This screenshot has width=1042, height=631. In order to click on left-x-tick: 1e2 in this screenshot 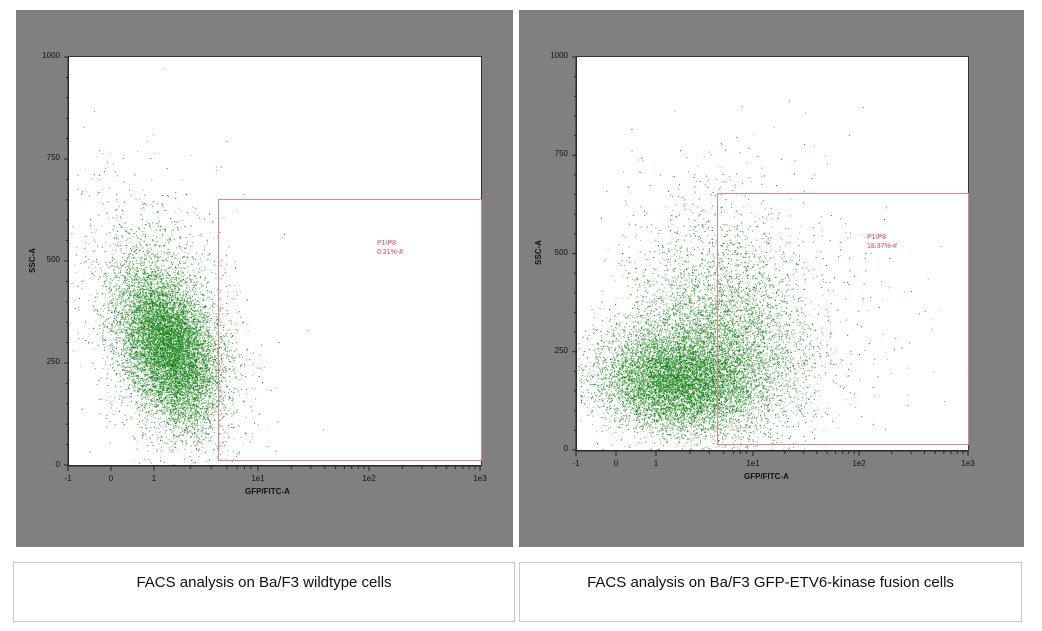, I will do `click(369, 478)`.